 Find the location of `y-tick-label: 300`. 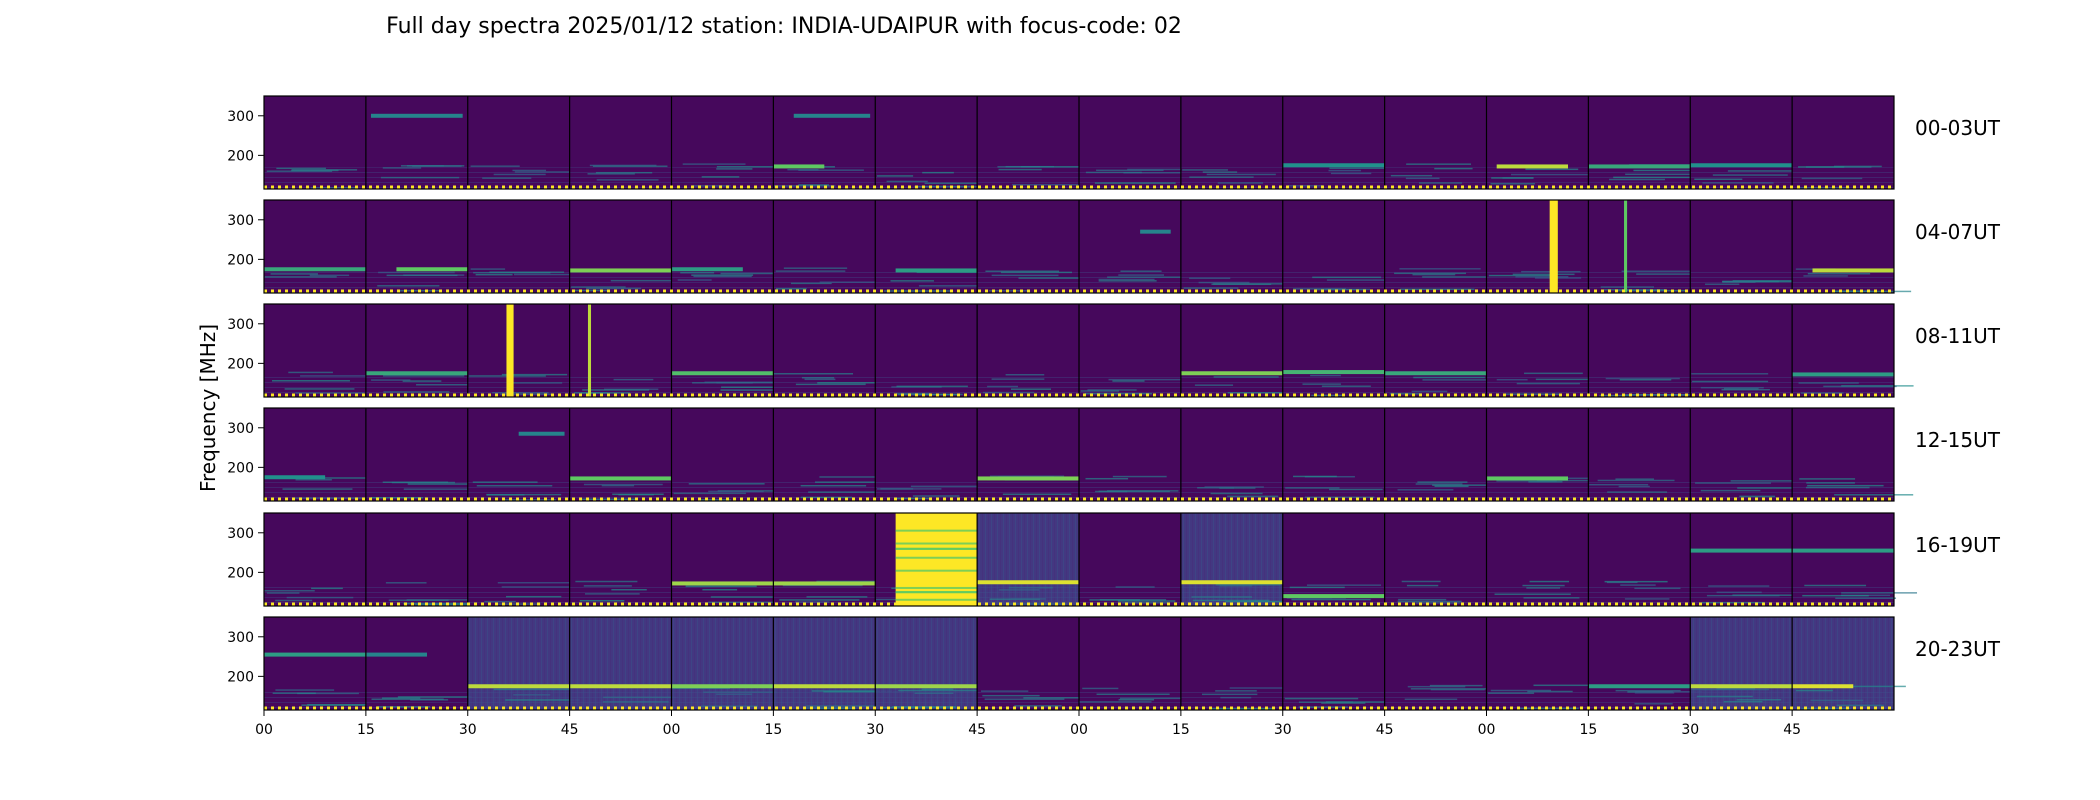

y-tick-label: 300 is located at coordinates (240, 117).